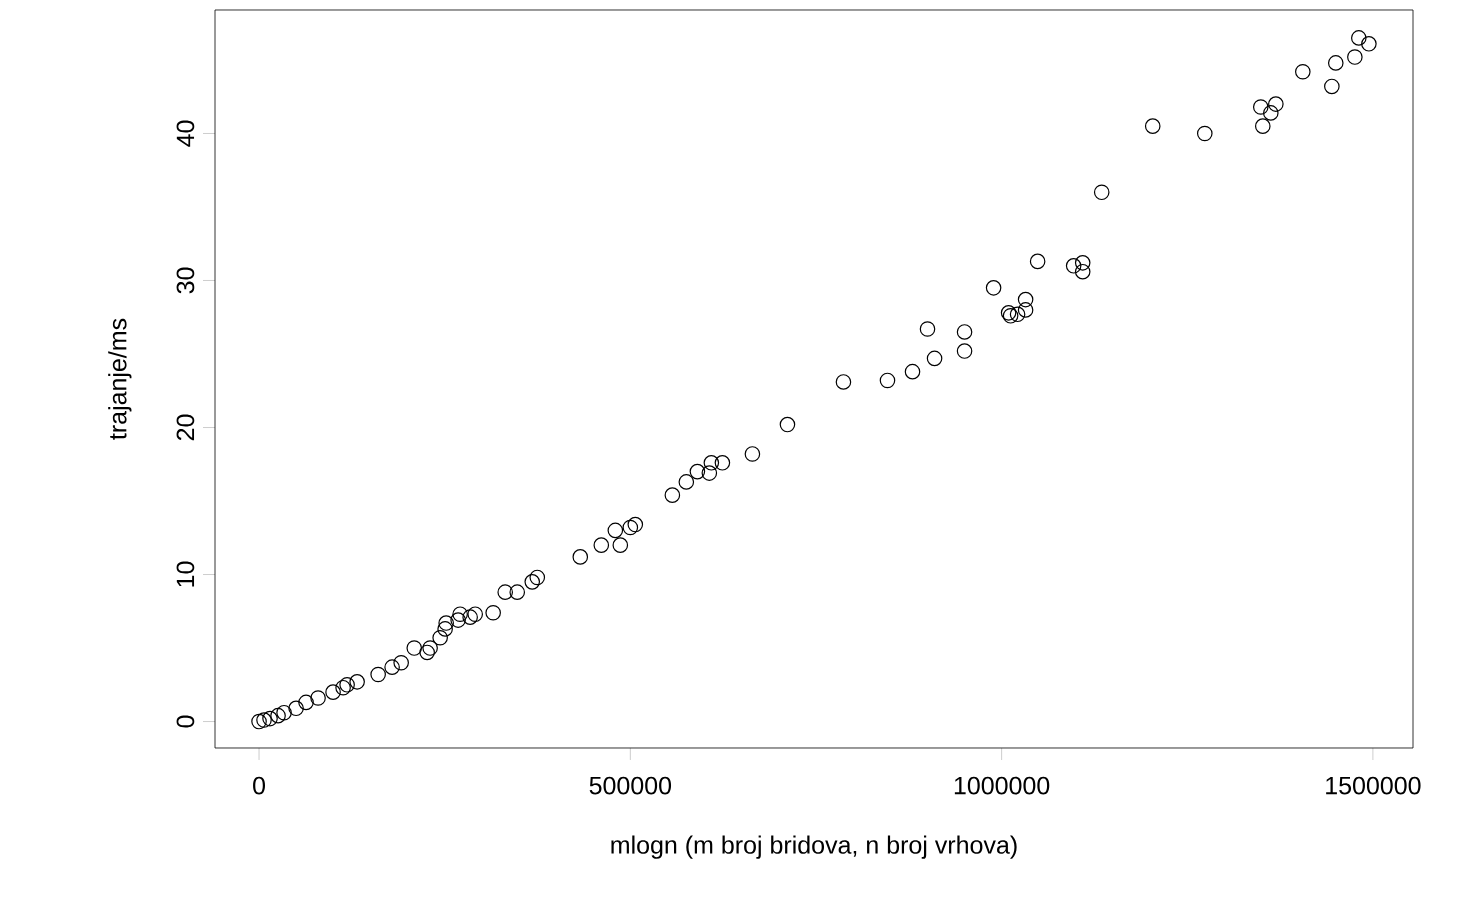 This screenshot has height=912, width=1461. What do you see at coordinates (630, 785) in the screenshot?
I see `x-tick-label: 500000` at bounding box center [630, 785].